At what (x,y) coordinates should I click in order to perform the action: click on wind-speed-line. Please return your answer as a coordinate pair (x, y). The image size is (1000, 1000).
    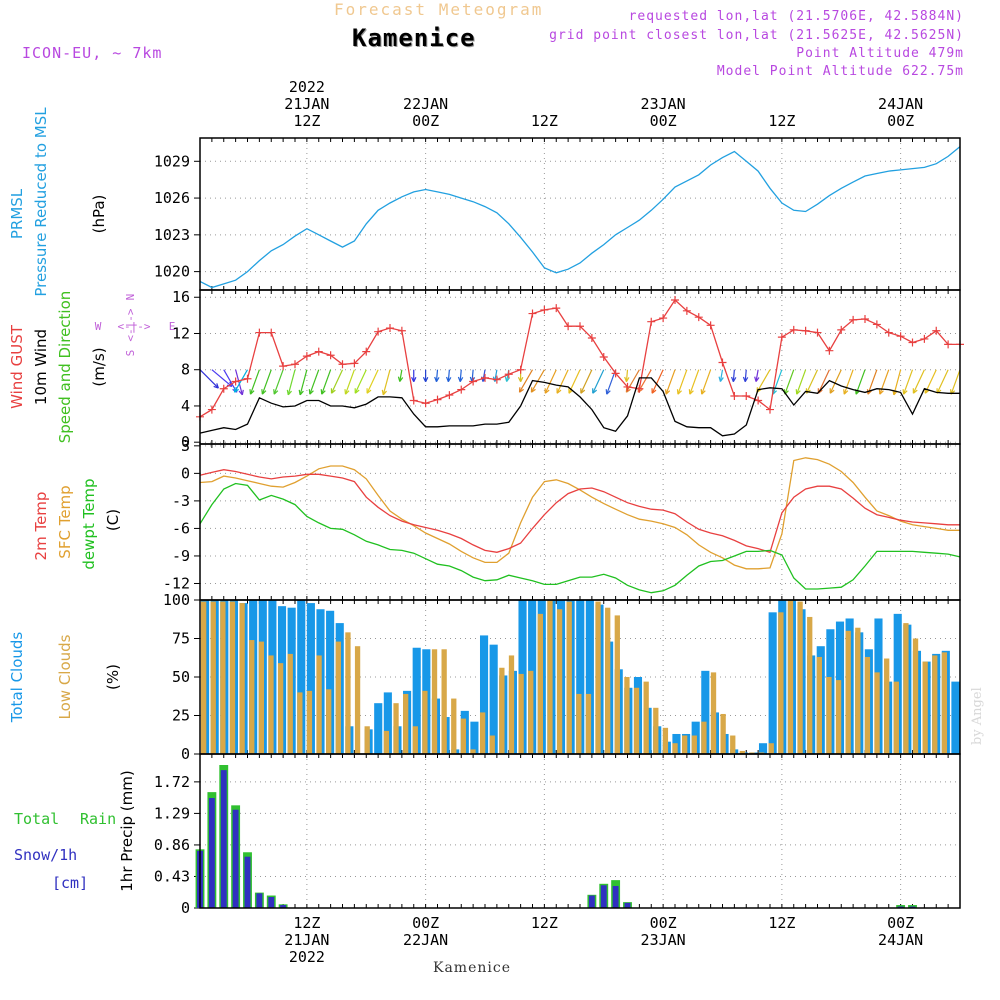
    Looking at the image, I should click on (579, 407).